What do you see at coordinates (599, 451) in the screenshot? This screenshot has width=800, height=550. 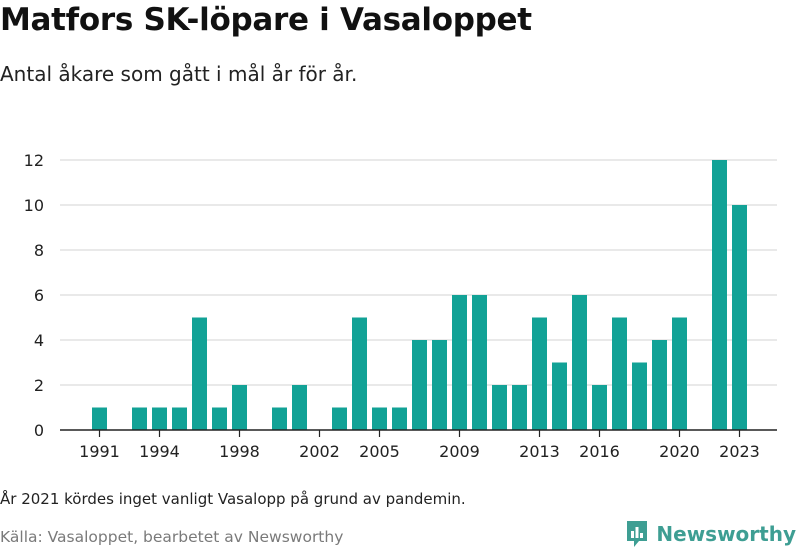 I see `x-tick-label: 2016` at bounding box center [599, 451].